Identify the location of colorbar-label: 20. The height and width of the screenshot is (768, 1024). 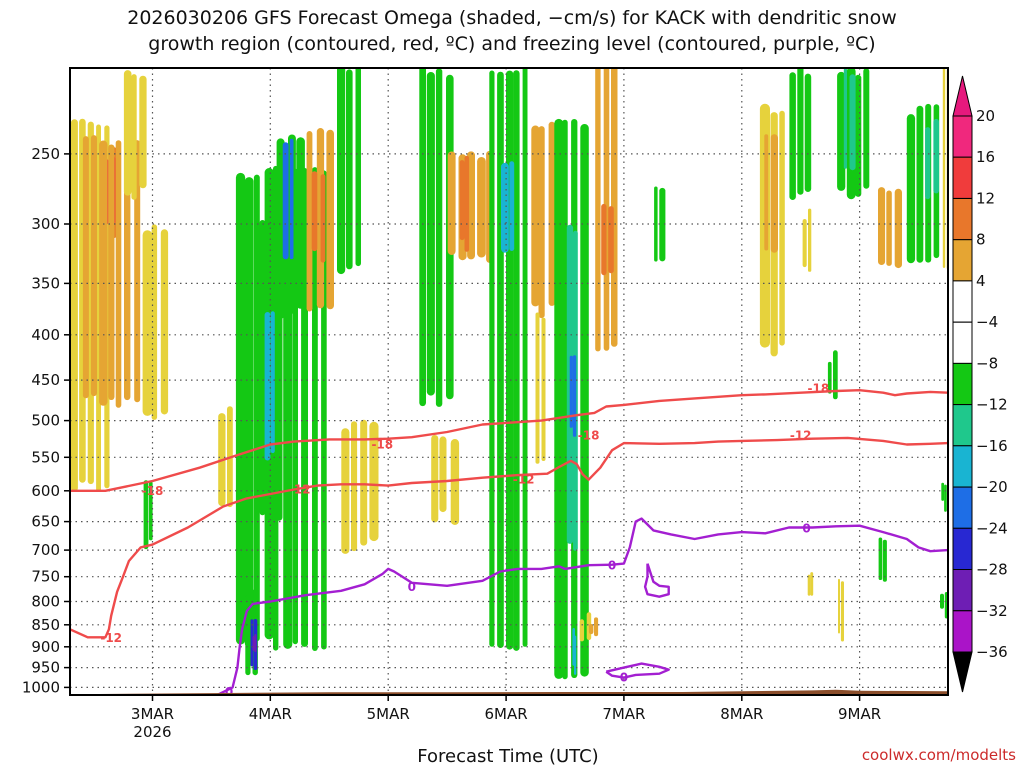
(985, 116).